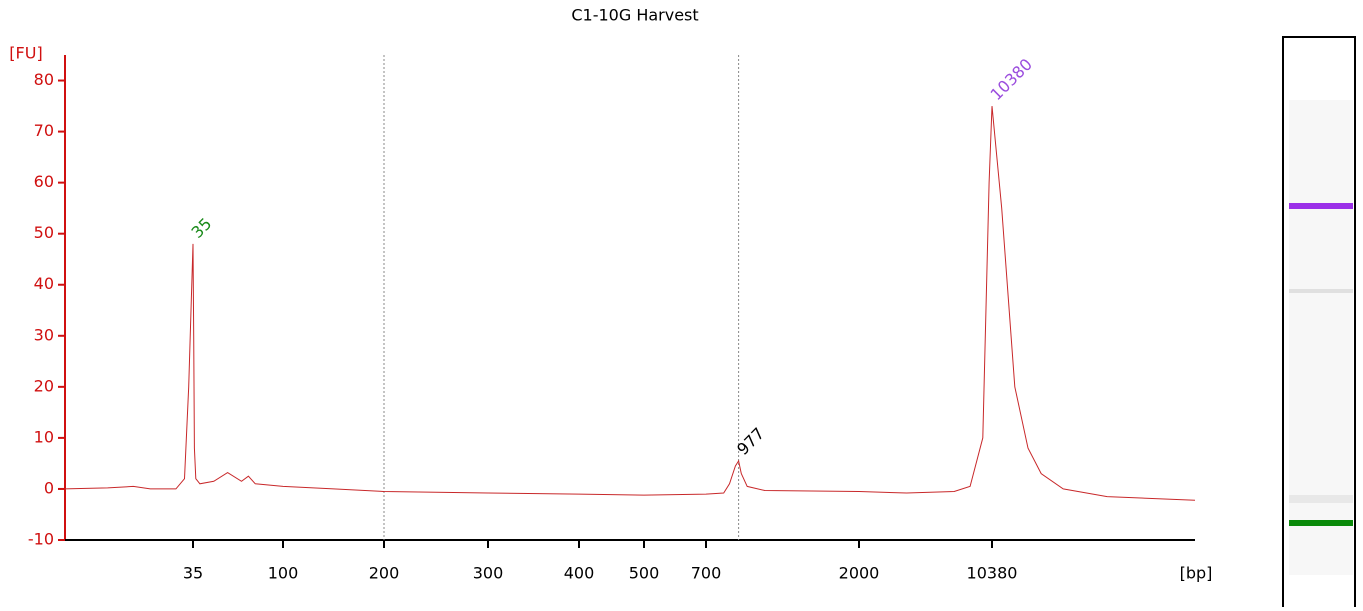 The image size is (1363, 611). What do you see at coordinates (1011, 79) in the screenshot?
I see `peak-label: 10380` at bounding box center [1011, 79].